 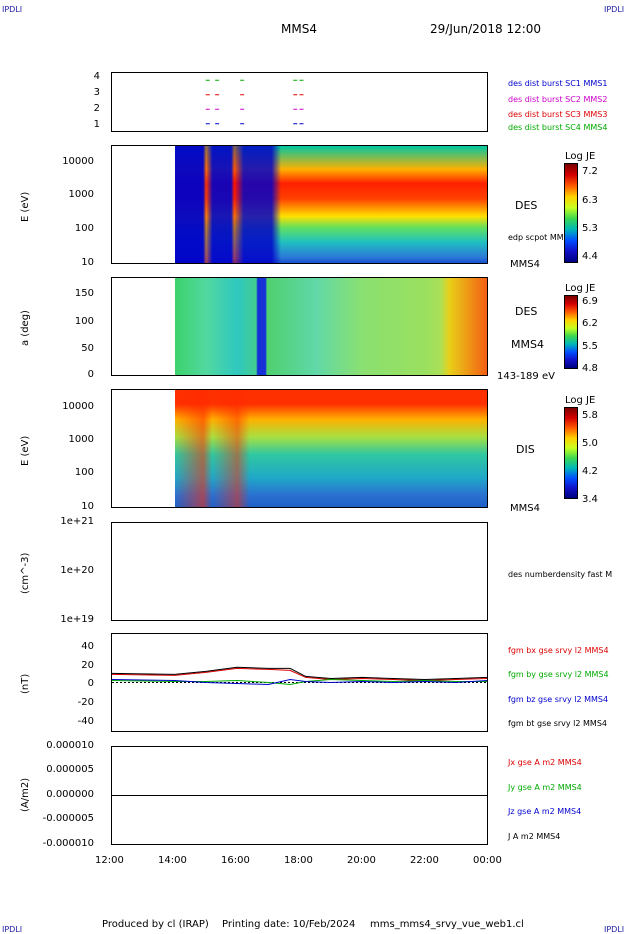 What do you see at coordinates (614, 929) in the screenshot?
I see `corner-tag-bottom-right: IPDLI` at bounding box center [614, 929].